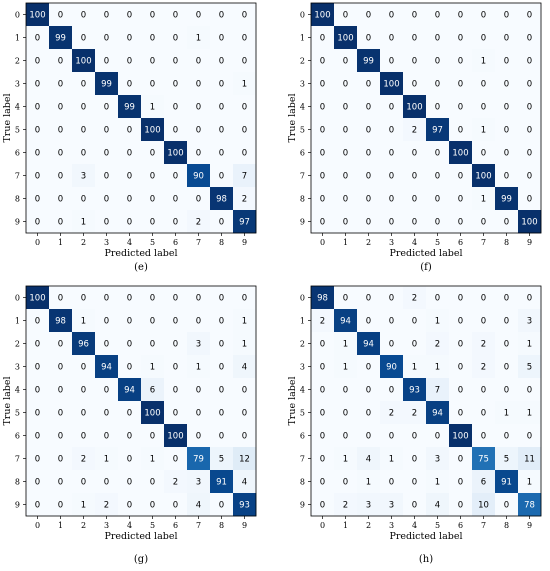 This screenshot has width=550, height=571. Describe the element at coordinates (506, 525) in the screenshot. I see `x-tick-label: 8` at that location.